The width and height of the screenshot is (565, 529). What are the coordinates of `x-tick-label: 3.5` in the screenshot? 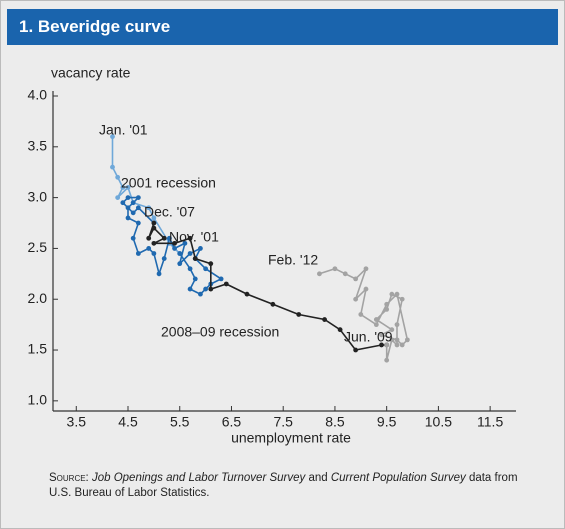 It's located at (77, 422).